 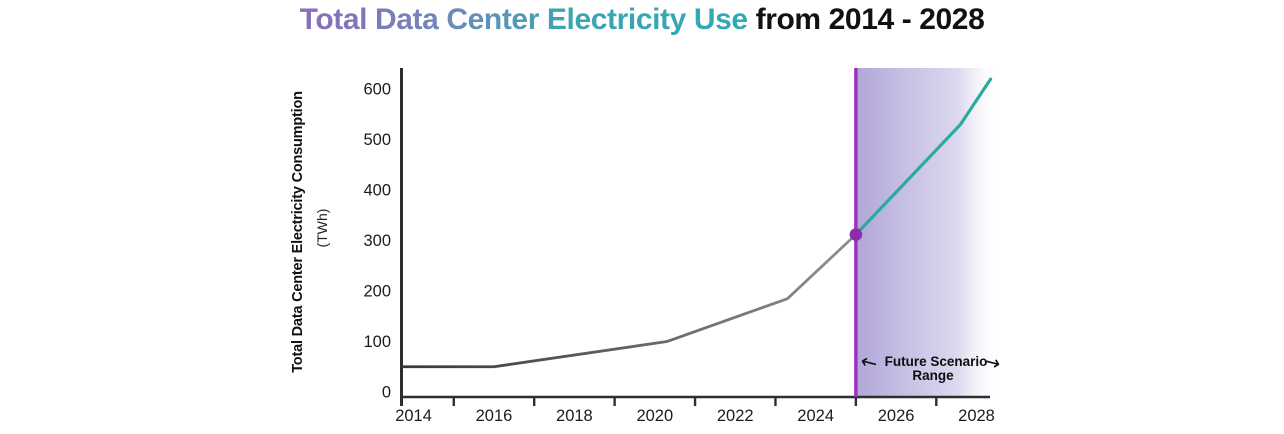 I want to click on y-tick-label: 100, so click(x=377, y=342).